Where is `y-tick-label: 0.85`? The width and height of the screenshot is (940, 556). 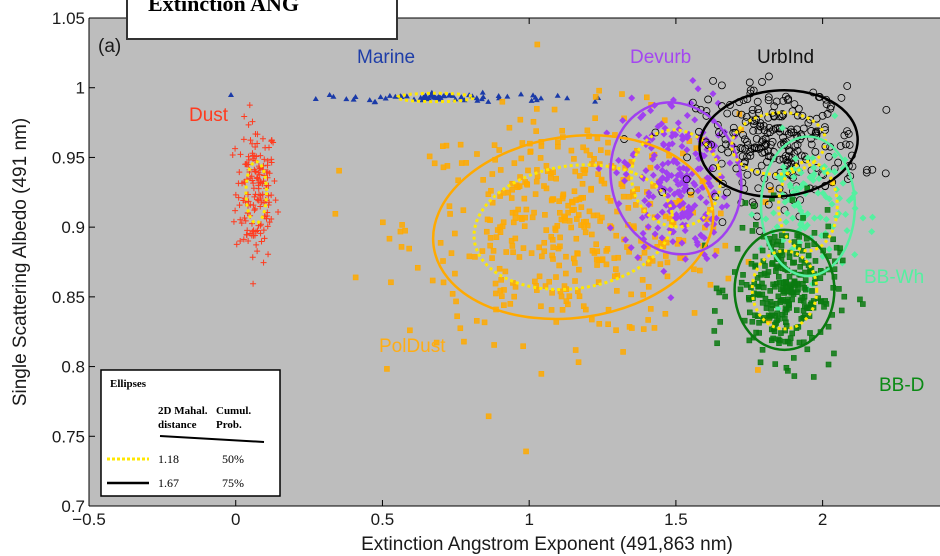
y-tick-label: 0.85 is located at coordinates (68, 297).